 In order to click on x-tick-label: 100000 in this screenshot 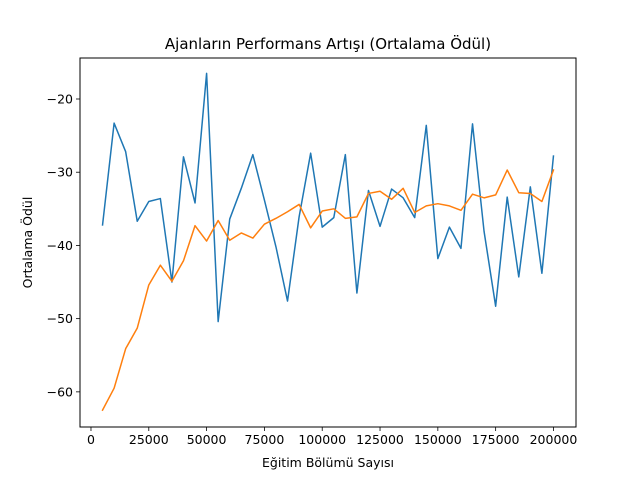, I will do `click(322, 439)`.